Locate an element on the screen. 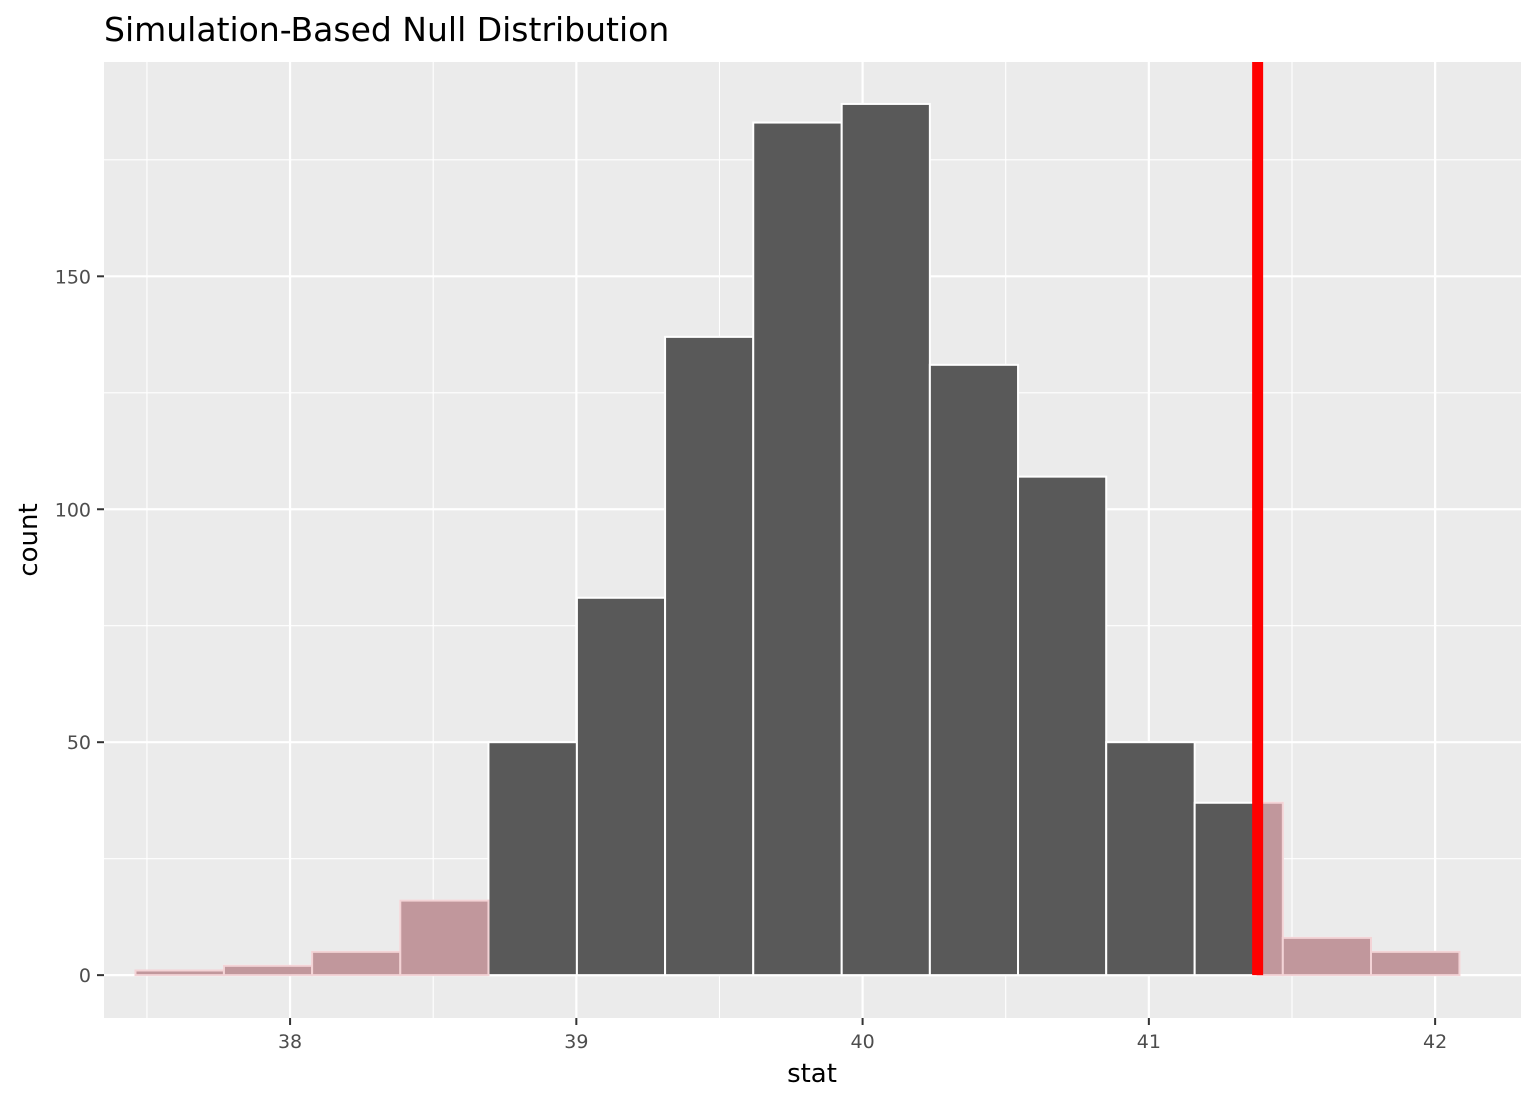 The image size is (1536, 1104). y-tick-label: 50 is located at coordinates (79, 743).